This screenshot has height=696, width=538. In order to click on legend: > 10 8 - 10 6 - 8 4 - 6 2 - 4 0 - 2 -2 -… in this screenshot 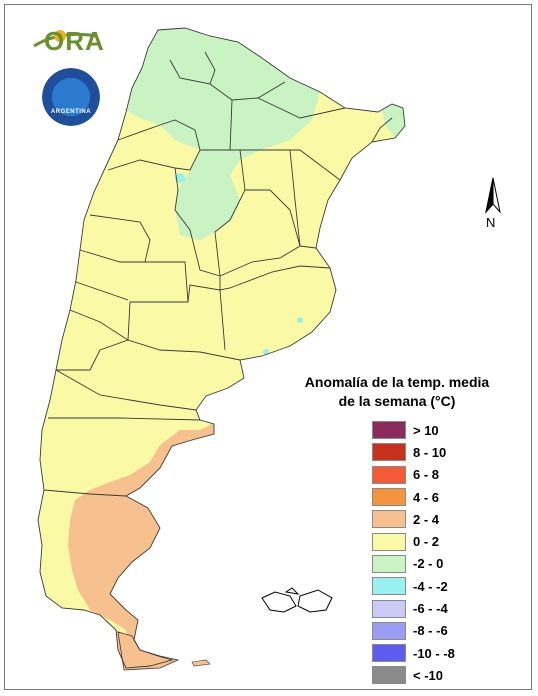, I will do `click(413, 553)`.